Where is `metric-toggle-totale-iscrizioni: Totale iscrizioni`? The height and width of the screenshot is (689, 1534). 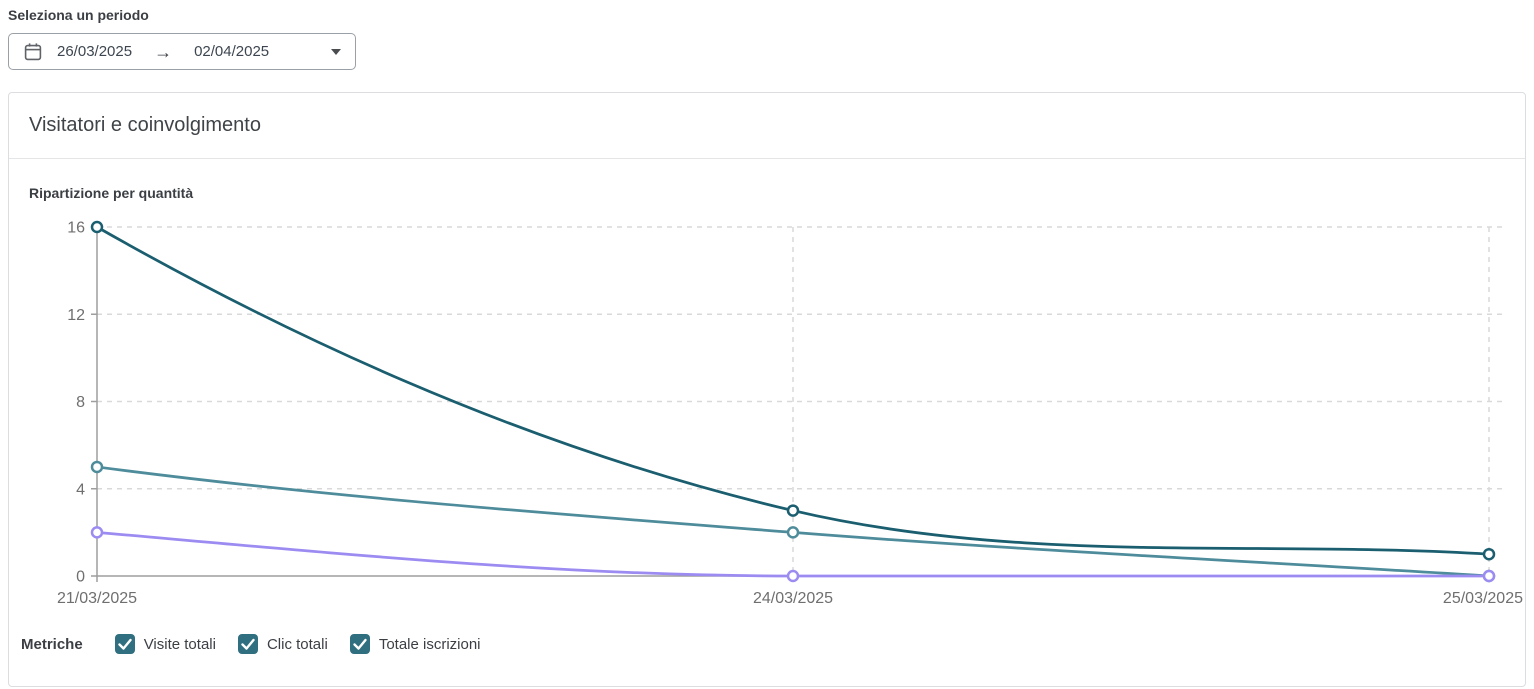
metric-toggle-totale-iscrizioni: Totale iscrizioni is located at coordinates (415, 644).